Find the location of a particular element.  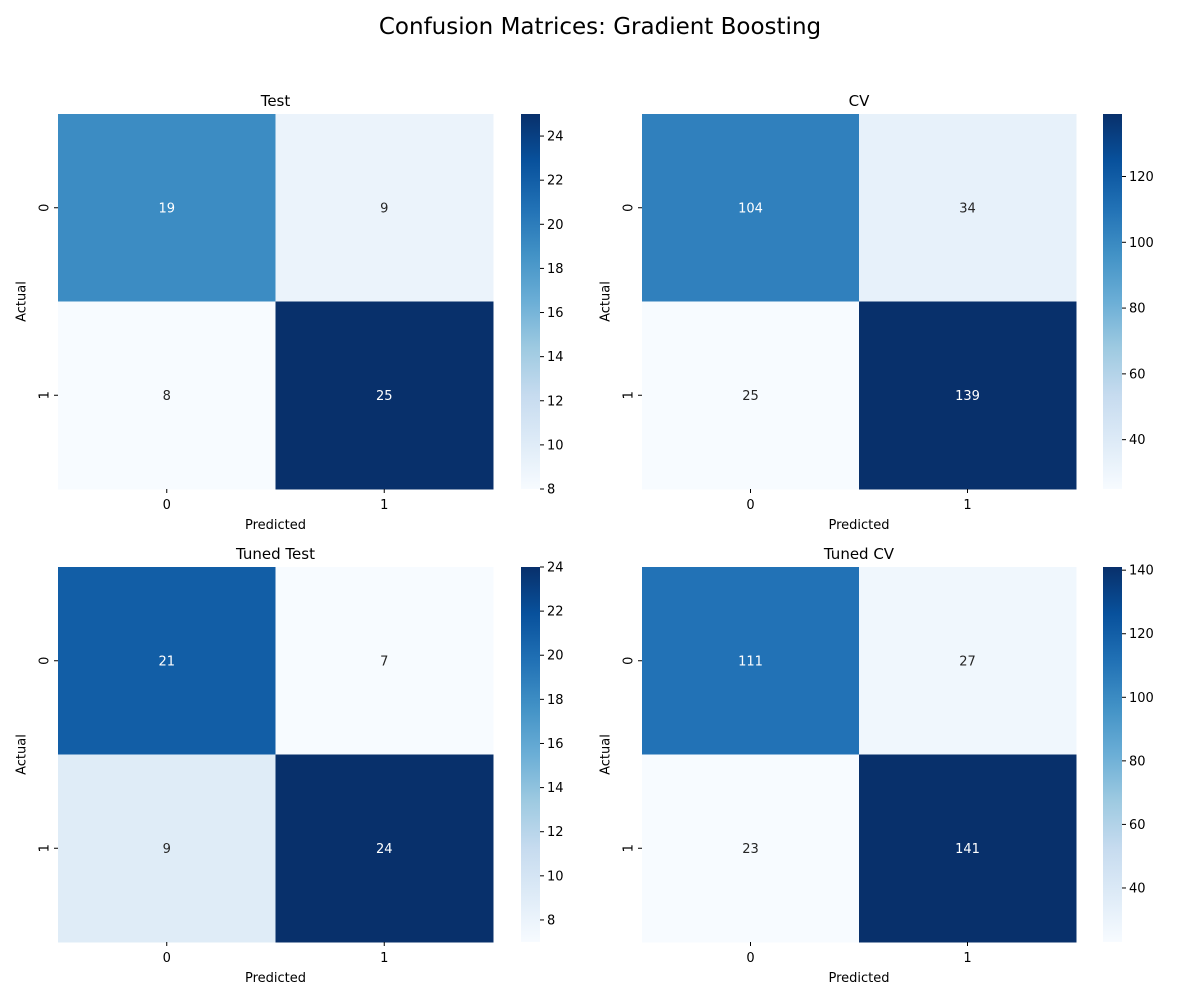

panel-title: Tuned Test is located at coordinates (275, 554).